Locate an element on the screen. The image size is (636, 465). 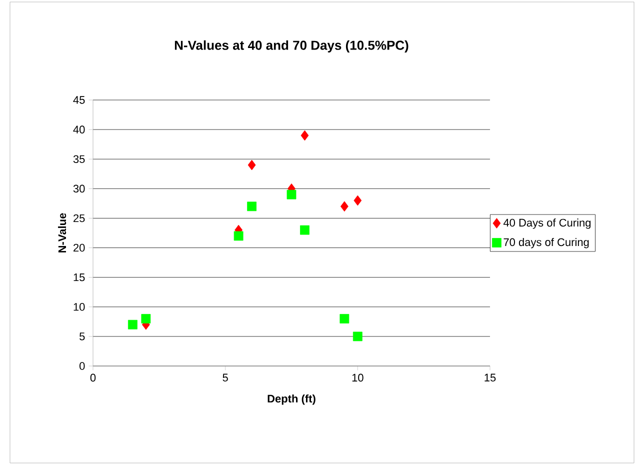
chart-title: N-Values at 40 and 70 Days (10.5%PC) is located at coordinates (291, 46).